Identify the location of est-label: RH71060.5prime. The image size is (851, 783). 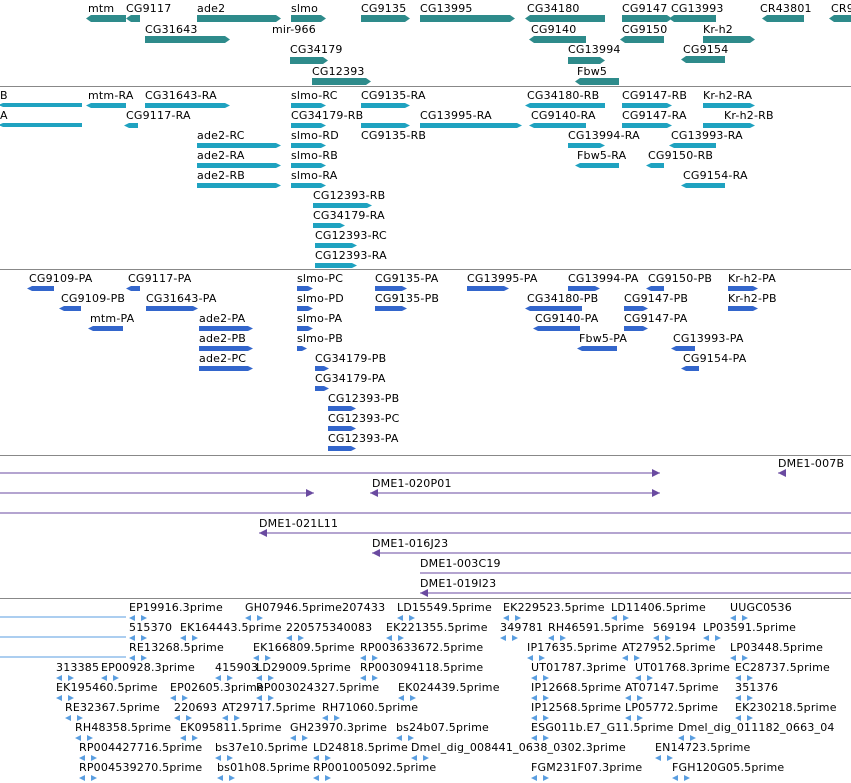
(370, 707).